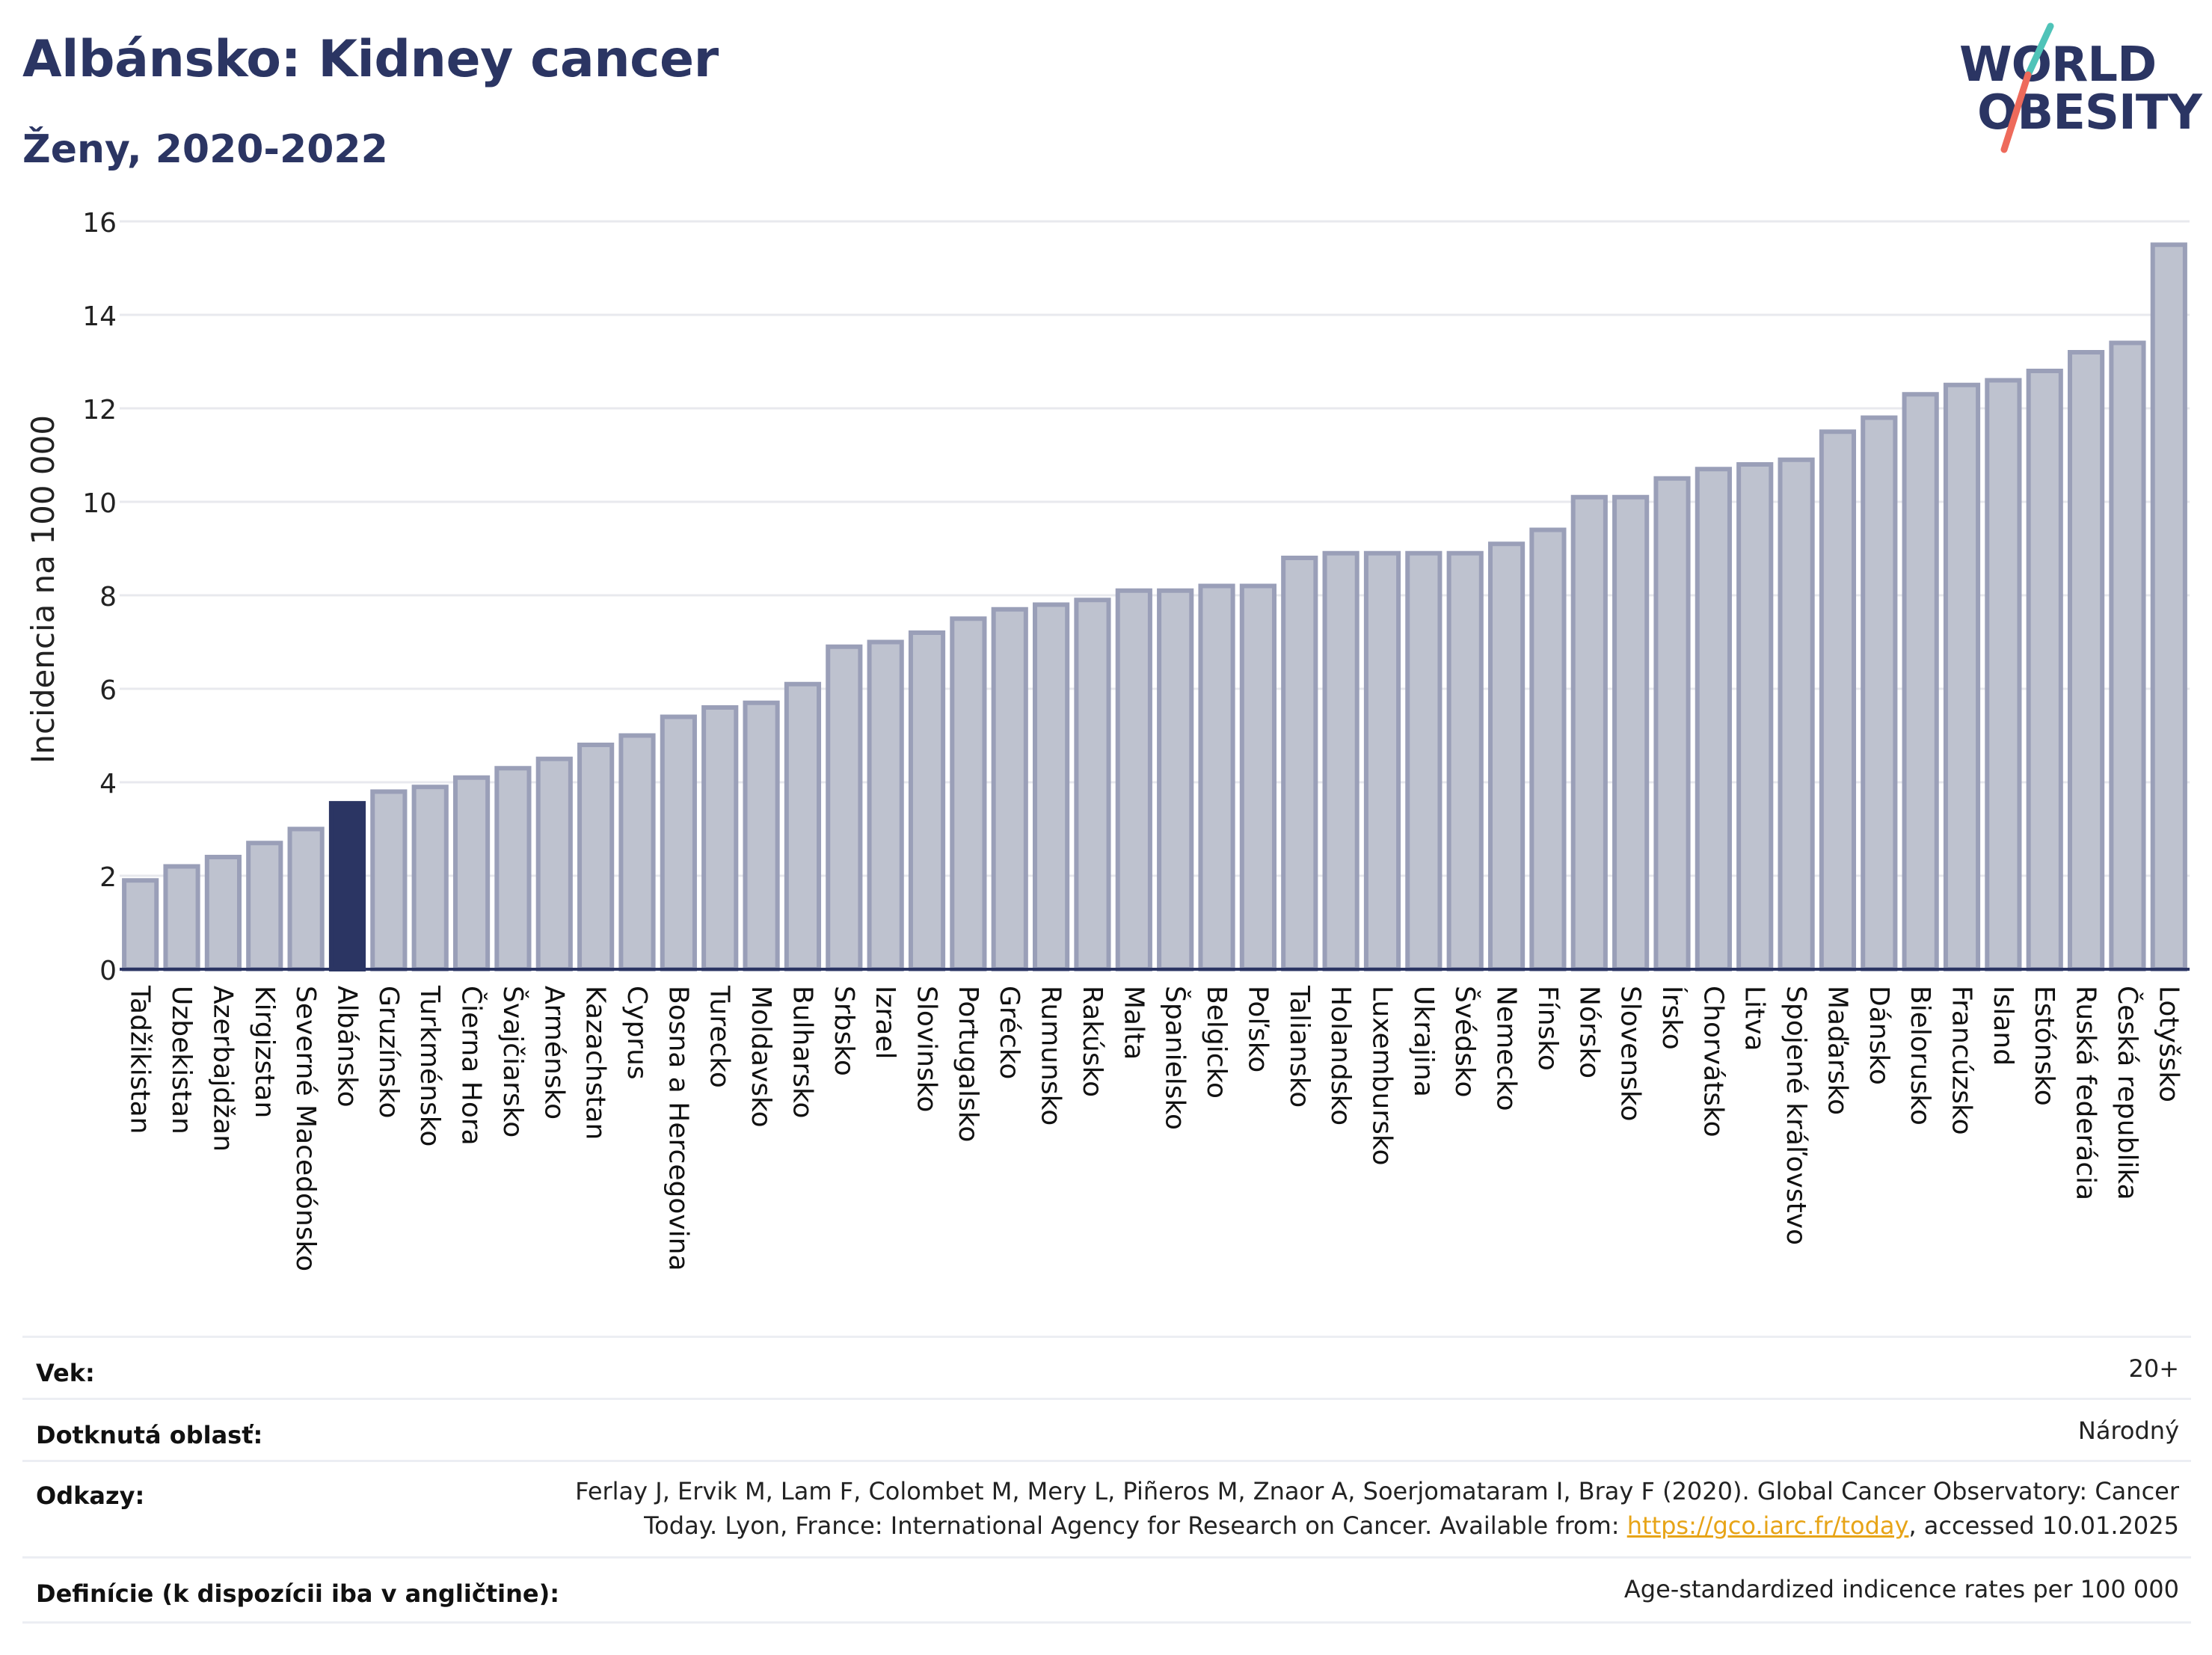 Image resolution: width=2212 pixels, height=1655 pixels. Describe the element at coordinates (2044, 1046) in the screenshot. I see `x-tick-label: Estónsko` at that location.